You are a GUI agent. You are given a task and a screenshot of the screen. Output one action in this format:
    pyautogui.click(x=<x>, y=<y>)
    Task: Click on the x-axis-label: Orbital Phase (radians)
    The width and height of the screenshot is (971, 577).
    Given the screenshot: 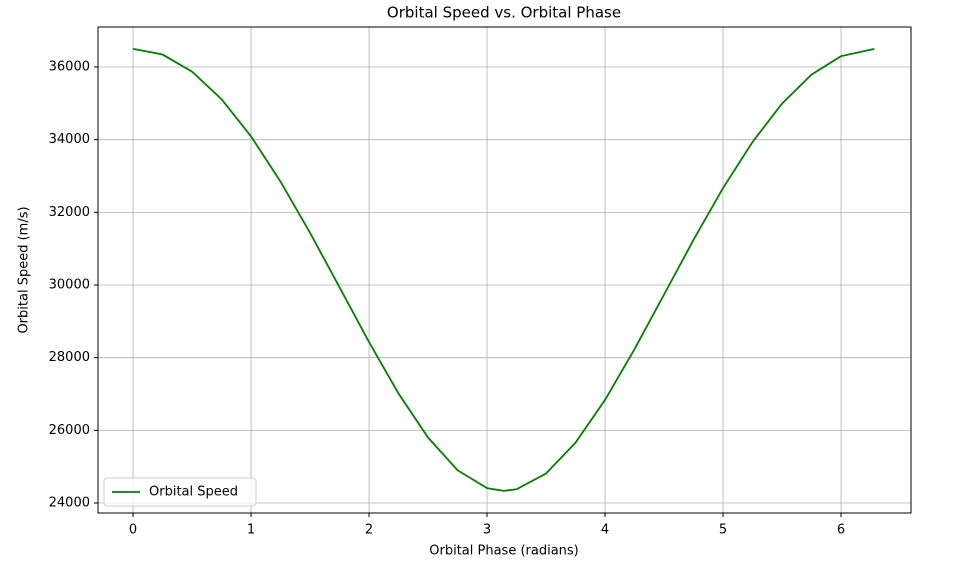 What is the action you would take?
    pyautogui.click(x=504, y=551)
    